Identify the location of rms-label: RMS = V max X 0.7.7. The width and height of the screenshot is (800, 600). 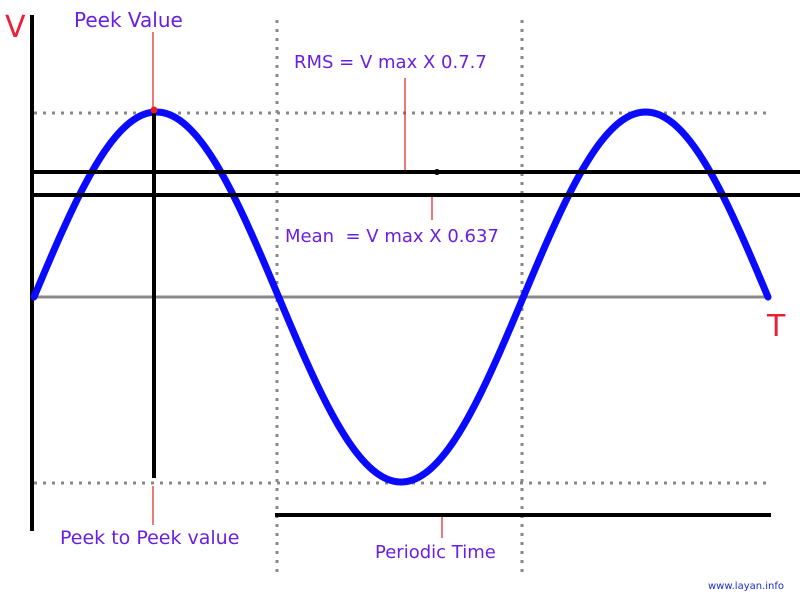
(390, 62).